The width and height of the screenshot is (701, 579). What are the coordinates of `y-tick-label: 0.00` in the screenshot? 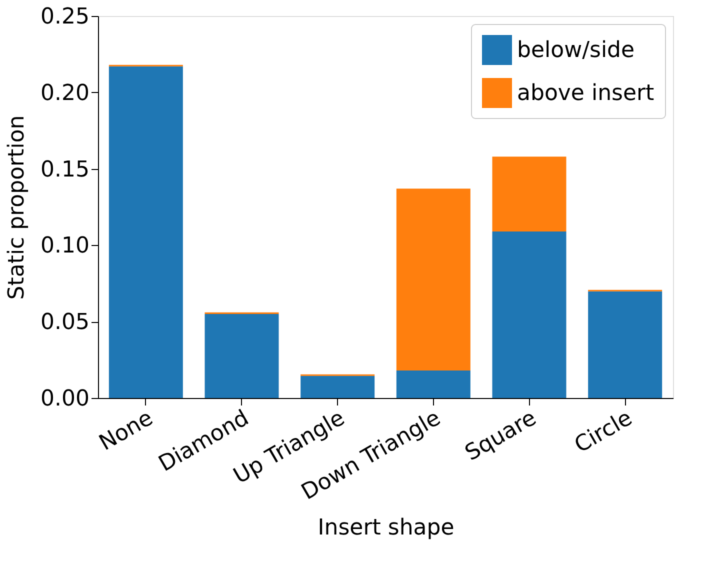 It's located at (65, 399).